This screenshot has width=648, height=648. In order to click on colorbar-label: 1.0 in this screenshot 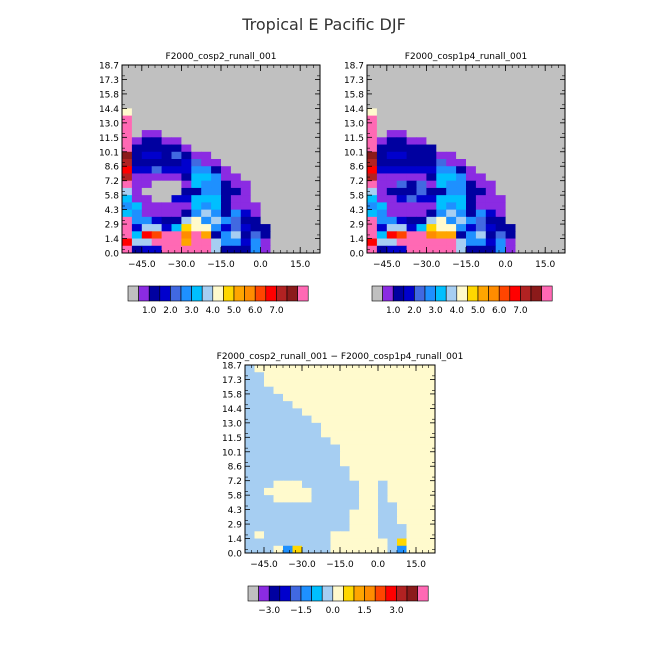, I will do `click(393, 311)`.